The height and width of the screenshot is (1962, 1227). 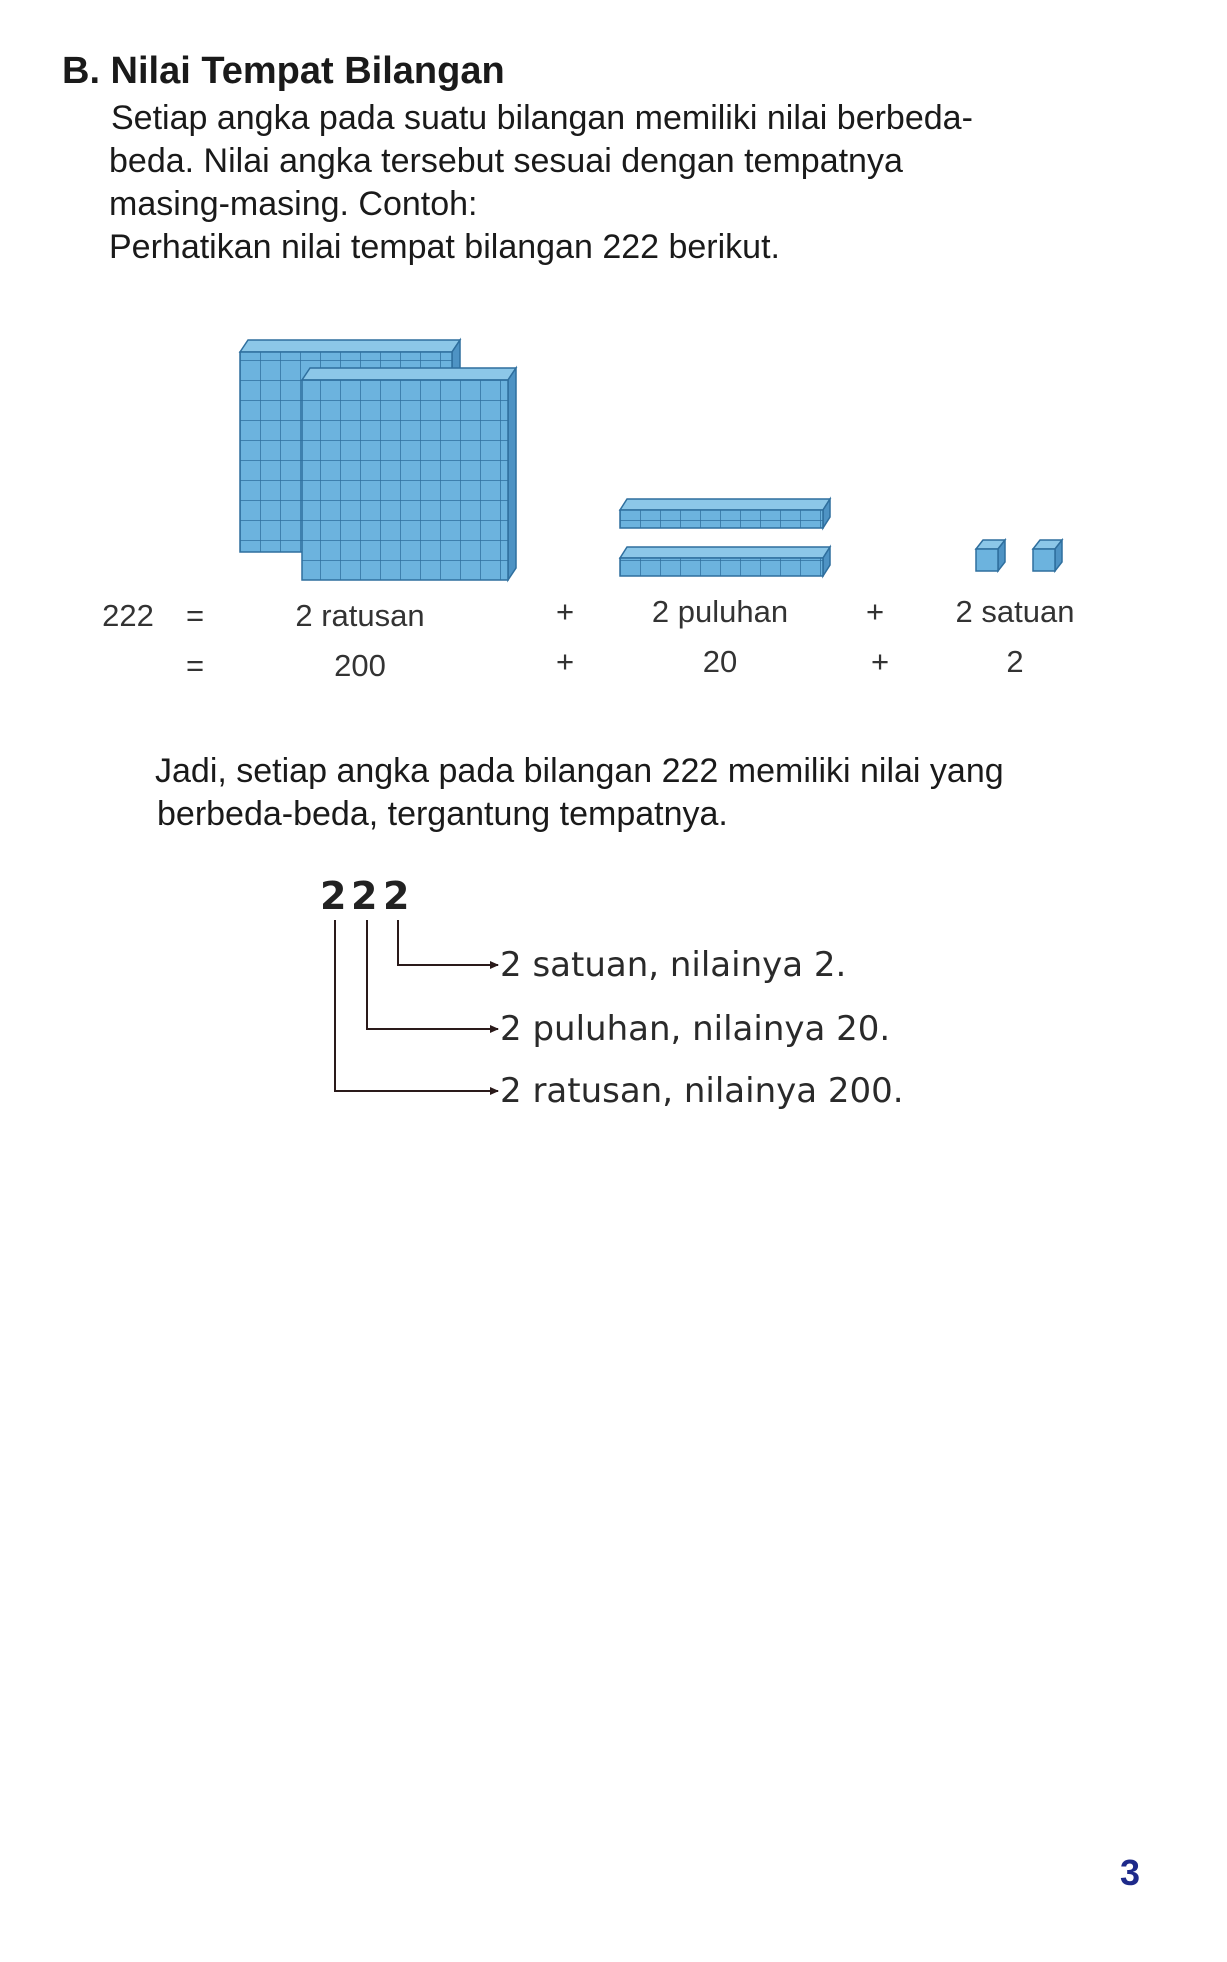 I want to click on diagram-digit-hundreds: 2, so click(x=333, y=896).